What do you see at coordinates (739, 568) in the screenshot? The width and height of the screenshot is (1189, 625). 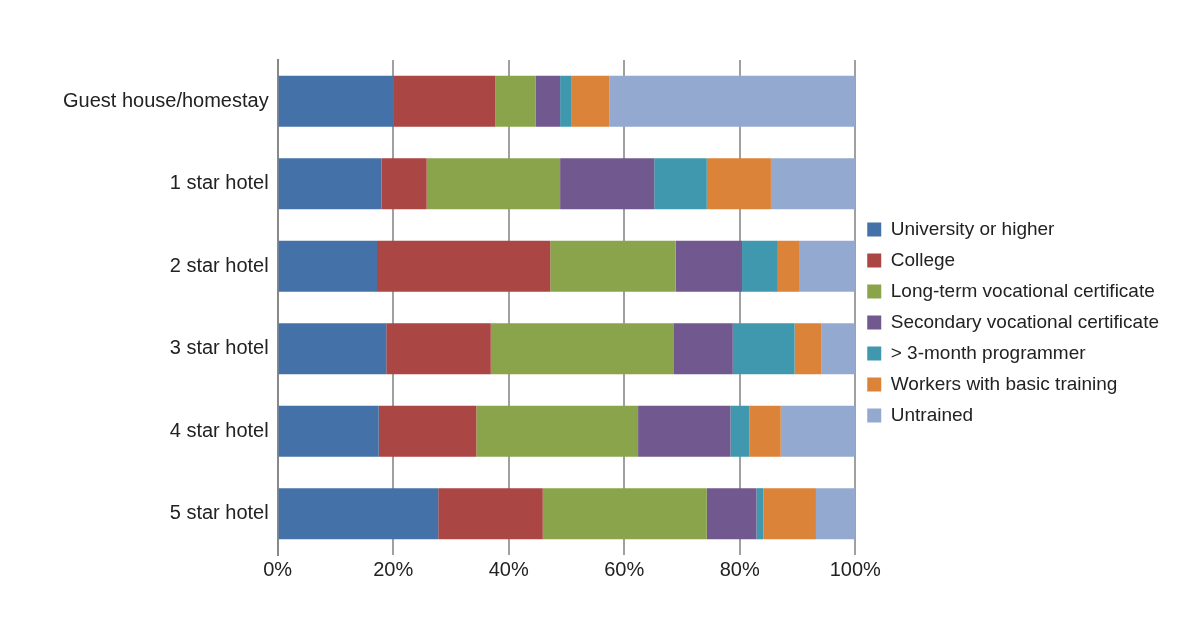 I see `x-tick-label: 80%` at bounding box center [739, 568].